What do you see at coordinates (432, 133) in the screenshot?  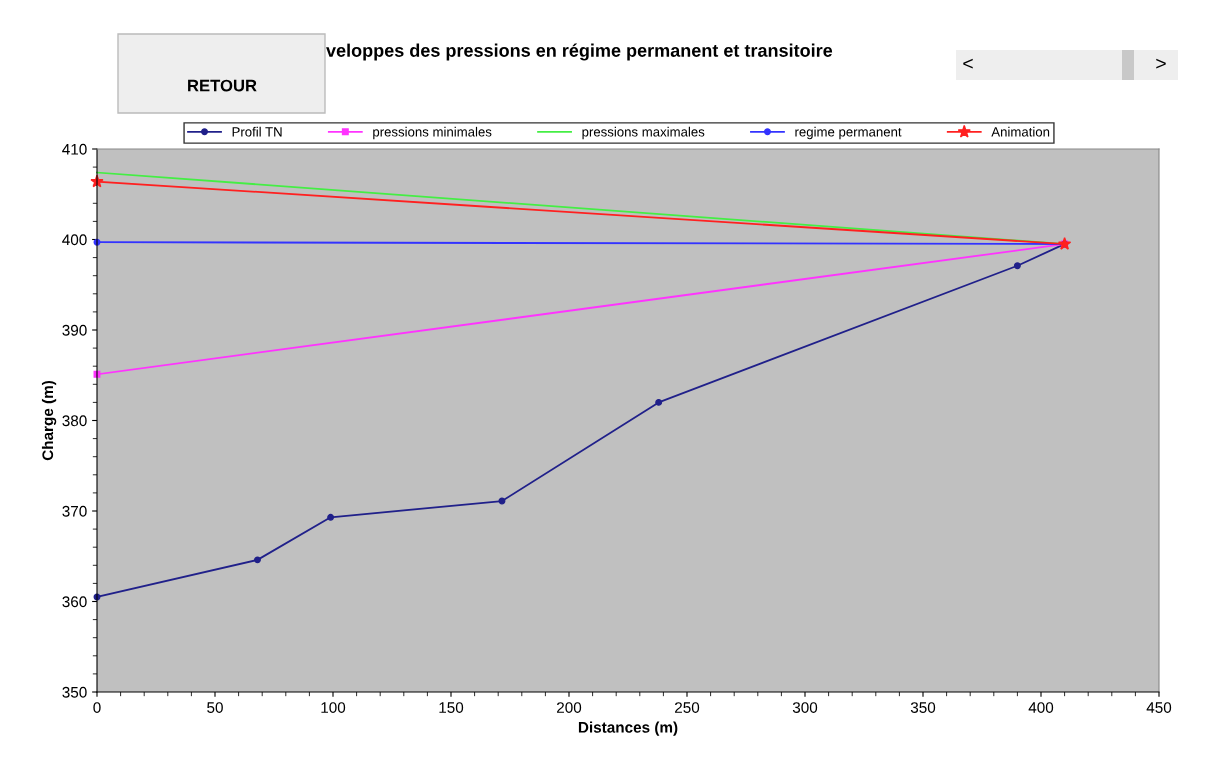 I see `legend-label: pressions minimales` at bounding box center [432, 133].